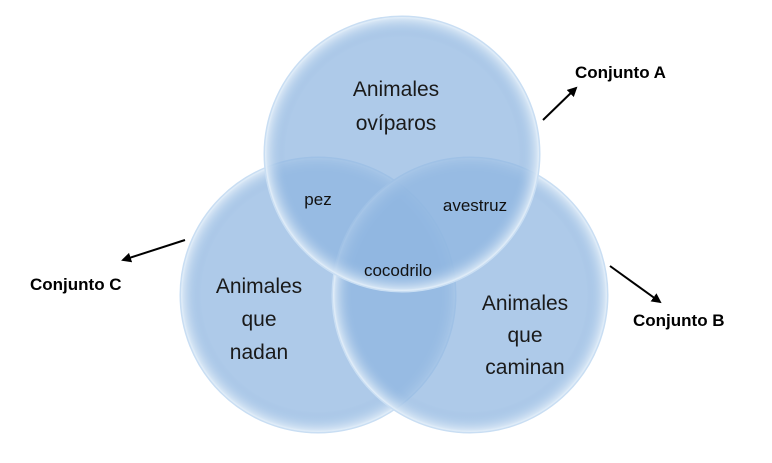 The width and height of the screenshot is (772, 463). What do you see at coordinates (620, 72) in the screenshot?
I see `set-a-label: Conjunto A` at bounding box center [620, 72].